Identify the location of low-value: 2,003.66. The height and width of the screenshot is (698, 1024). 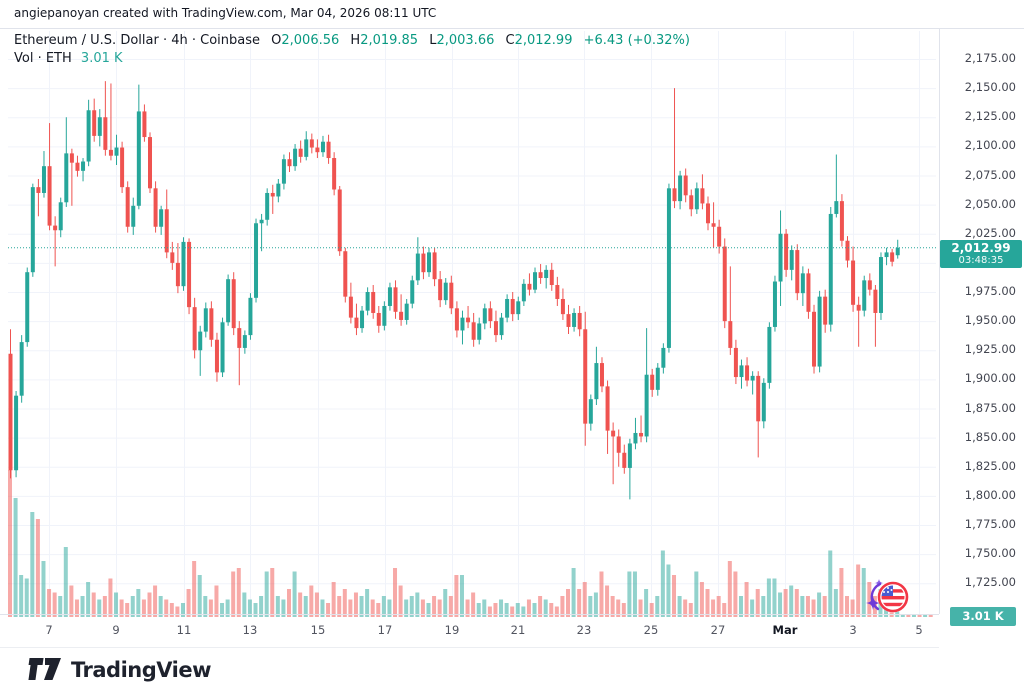
(465, 40).